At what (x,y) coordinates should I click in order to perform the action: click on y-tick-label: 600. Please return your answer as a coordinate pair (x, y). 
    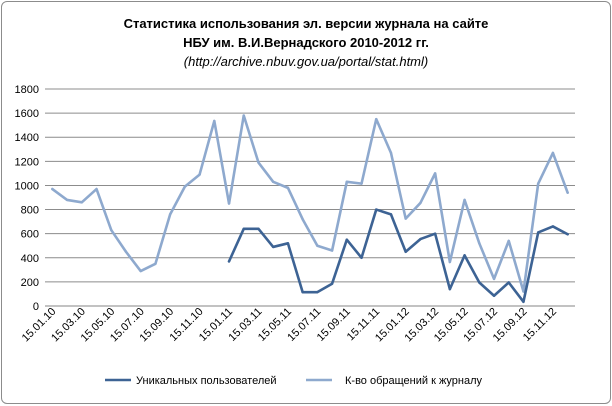
    Looking at the image, I should click on (30, 235).